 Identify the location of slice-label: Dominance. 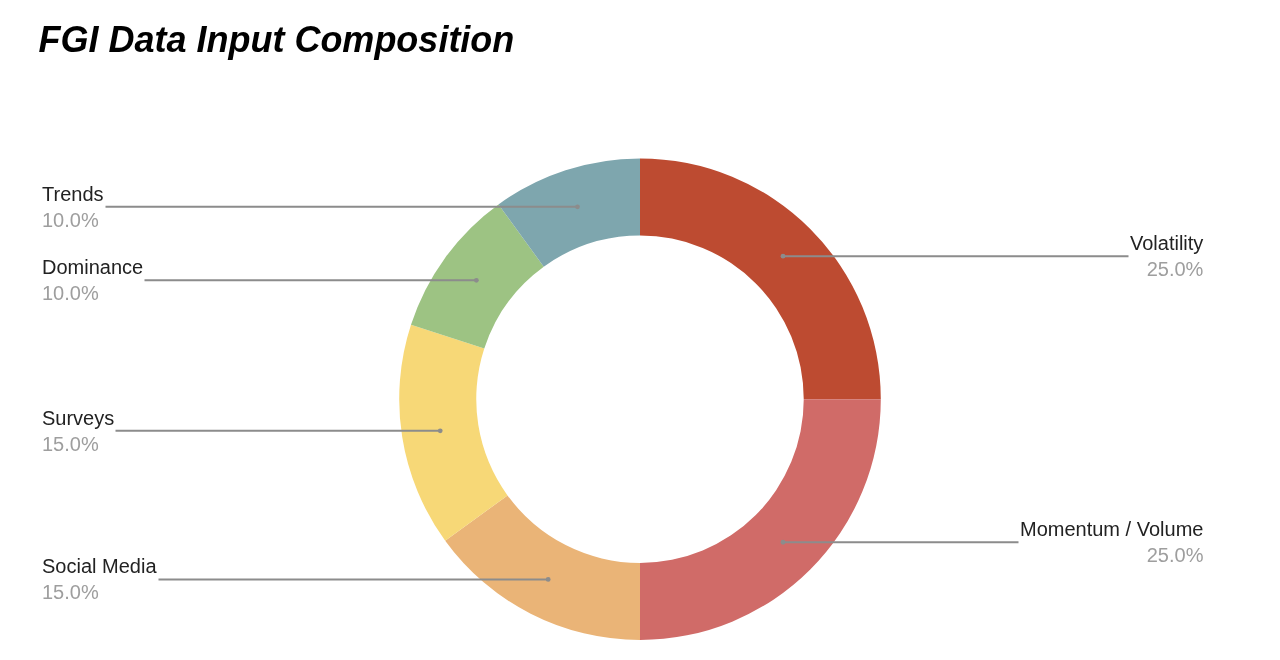
(93, 267).